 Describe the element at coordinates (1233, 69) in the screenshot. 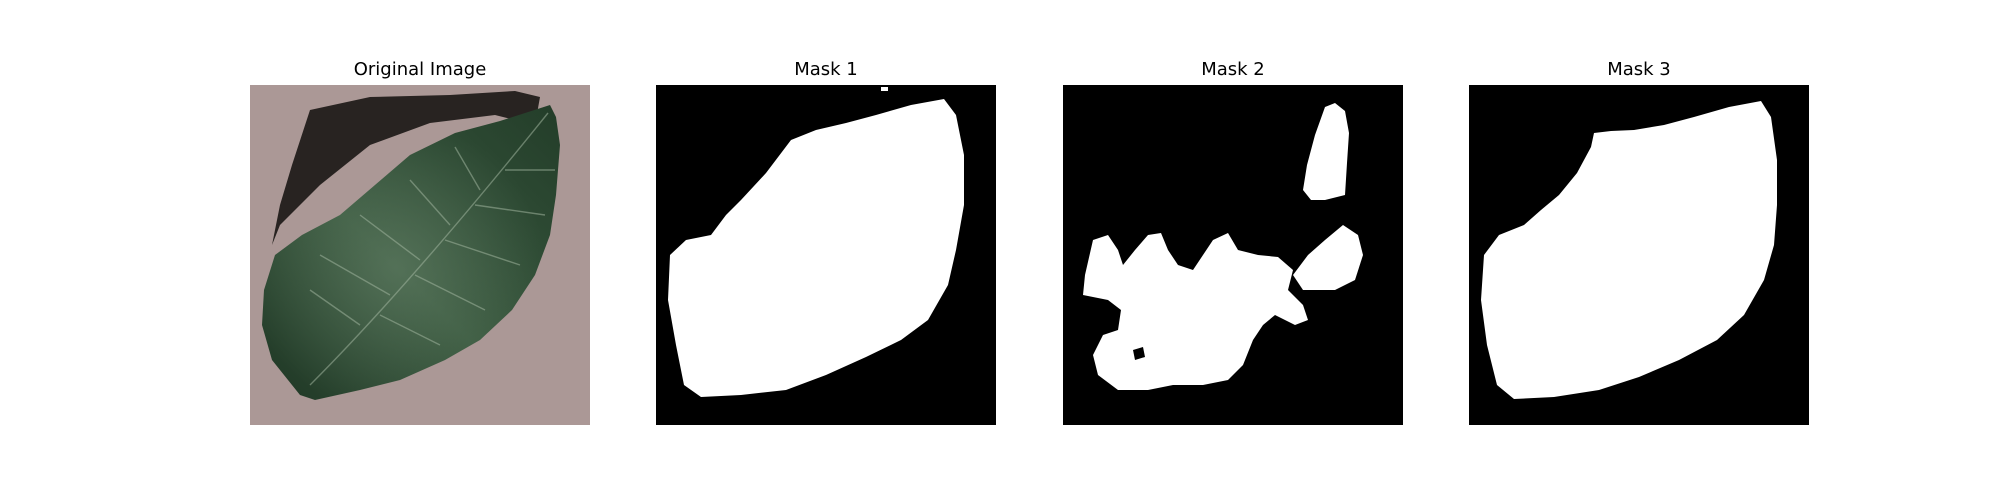

I see `panel-title: Mask 2` at that location.